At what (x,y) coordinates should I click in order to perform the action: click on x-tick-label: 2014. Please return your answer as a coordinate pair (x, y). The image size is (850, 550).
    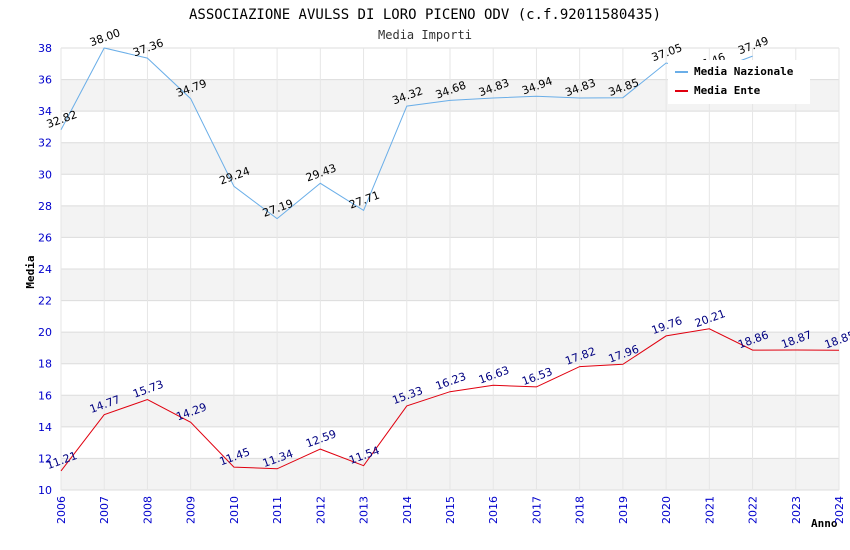
    Looking at the image, I should click on (407, 510).